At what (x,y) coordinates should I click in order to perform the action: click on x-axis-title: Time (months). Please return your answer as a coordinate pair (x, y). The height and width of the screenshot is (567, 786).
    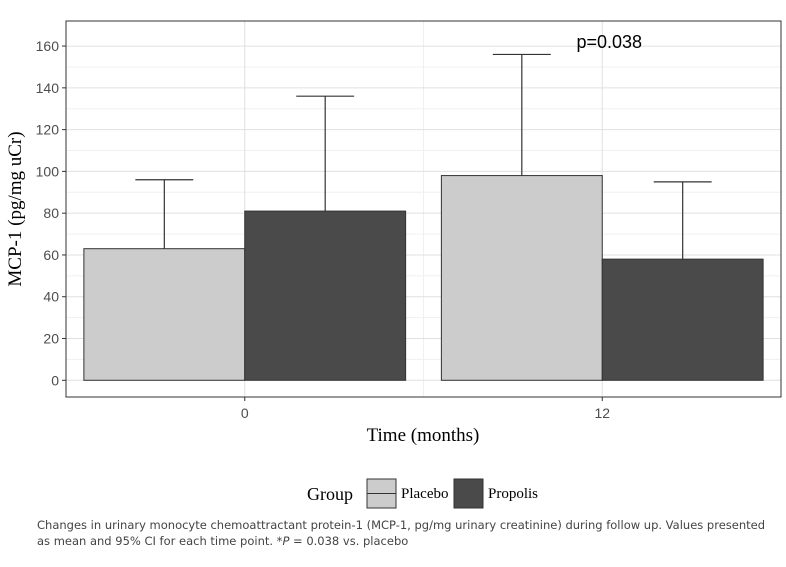
    Looking at the image, I should click on (423, 435).